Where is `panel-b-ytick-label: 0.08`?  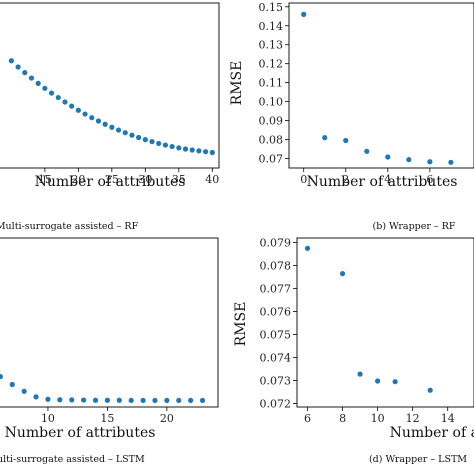 panel-b-ytick-label: 0.08 is located at coordinates (271, 140).